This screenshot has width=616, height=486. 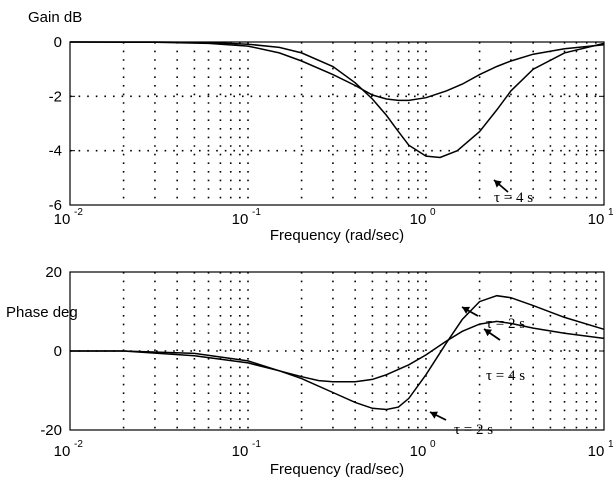 I want to click on y-tick-label: -20, so click(x=51, y=430).